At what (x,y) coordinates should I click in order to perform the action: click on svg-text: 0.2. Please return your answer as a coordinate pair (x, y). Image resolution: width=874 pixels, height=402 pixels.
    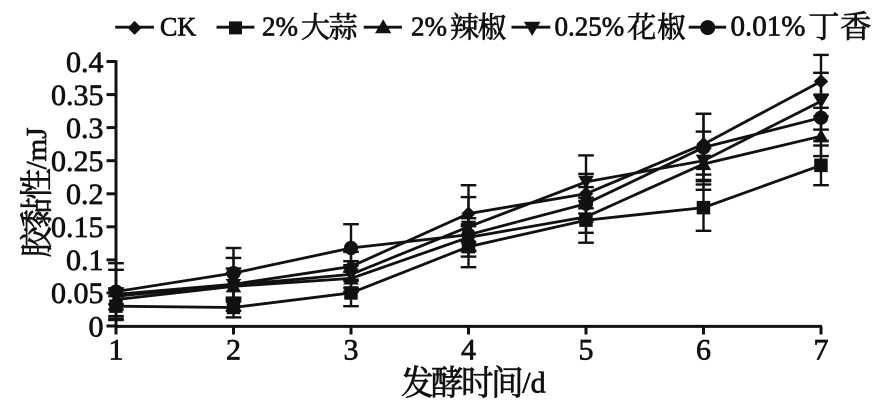
    Looking at the image, I should click on (85, 194).